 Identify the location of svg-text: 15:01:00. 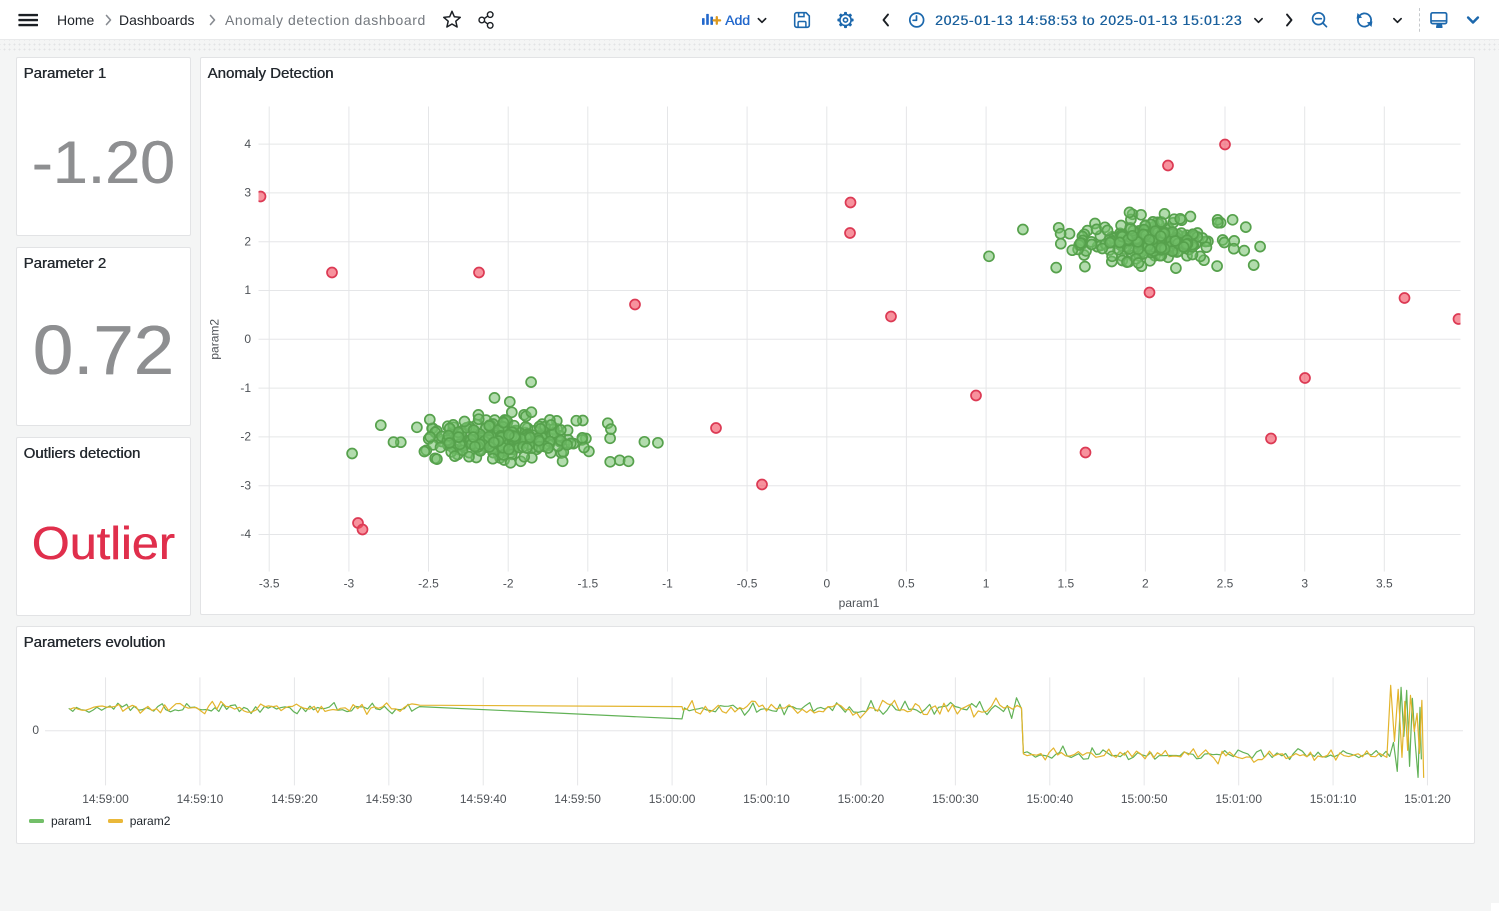
(1238, 799).